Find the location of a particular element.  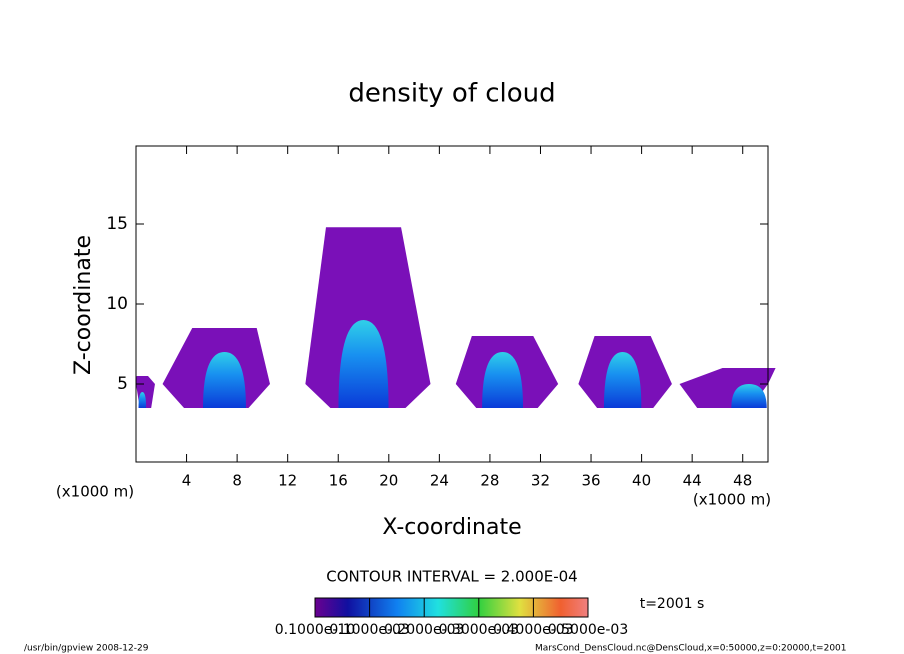

x-tick-label: 40 is located at coordinates (641, 481).